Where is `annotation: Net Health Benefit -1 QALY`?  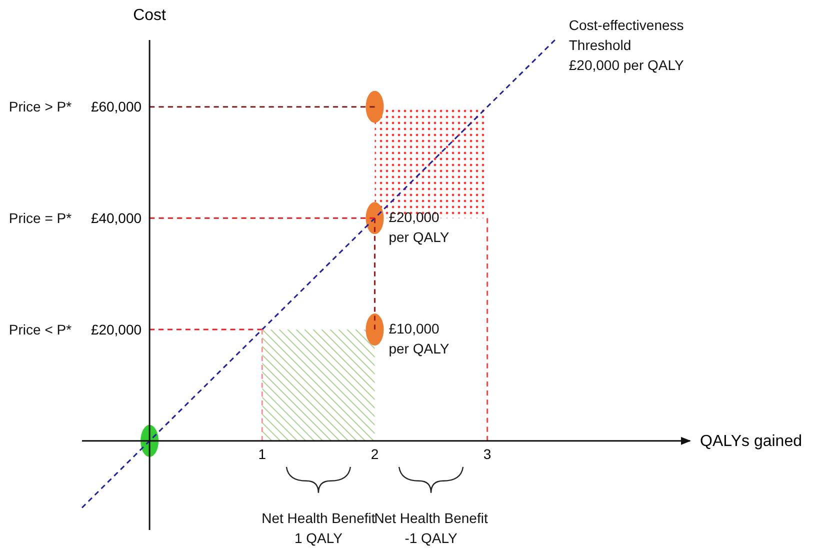 annotation: Net Health Benefit -1 QALY is located at coordinates (431, 528).